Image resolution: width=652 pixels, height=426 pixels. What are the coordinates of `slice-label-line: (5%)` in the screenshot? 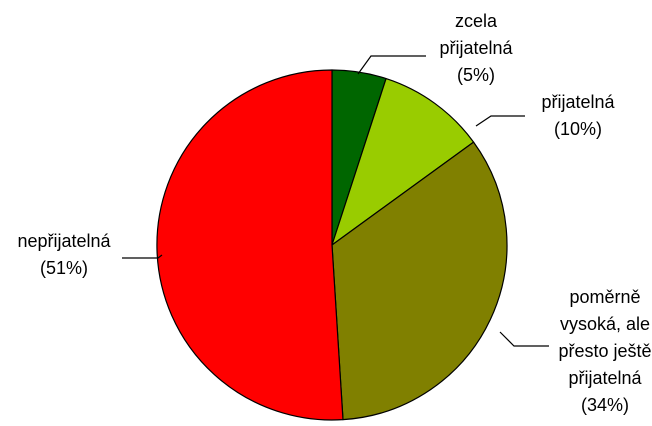 It's located at (476, 75).